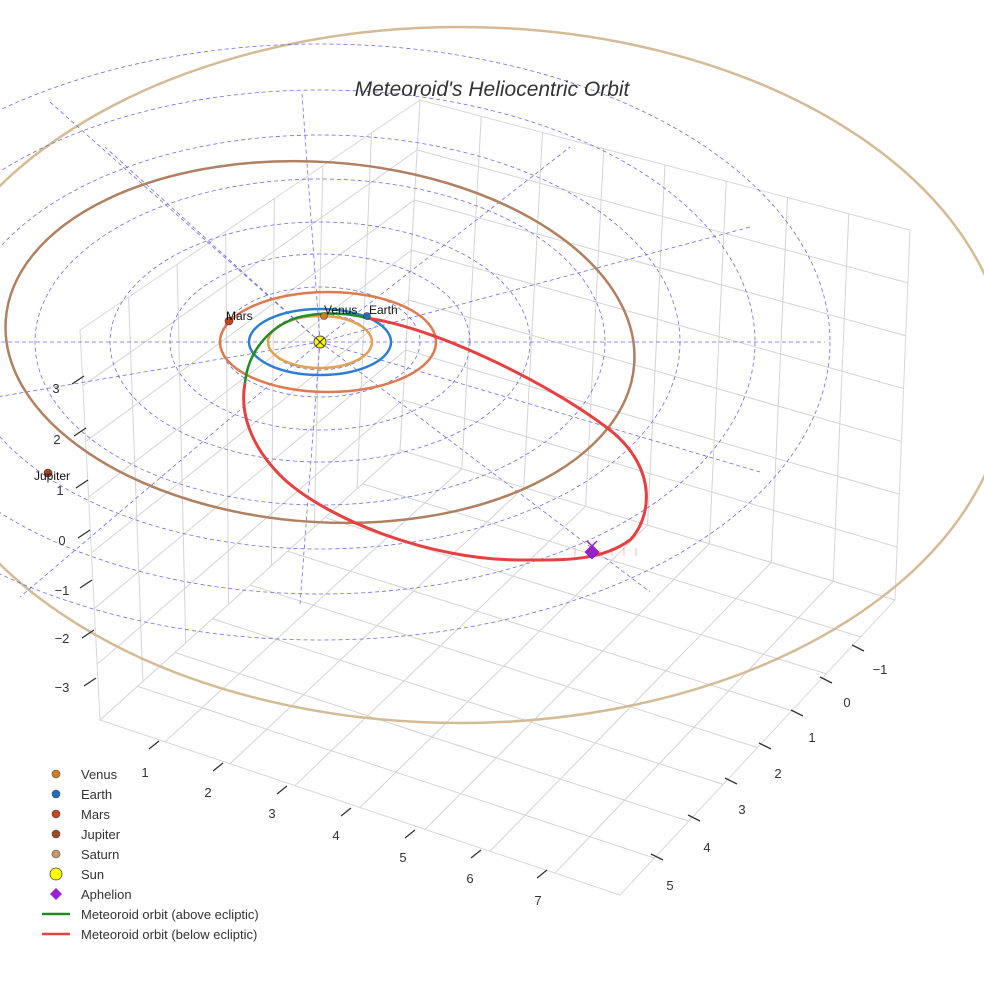 The image size is (984, 984). What do you see at coordinates (669, 885) in the screenshot?
I see `y-tick-label: 5` at bounding box center [669, 885].